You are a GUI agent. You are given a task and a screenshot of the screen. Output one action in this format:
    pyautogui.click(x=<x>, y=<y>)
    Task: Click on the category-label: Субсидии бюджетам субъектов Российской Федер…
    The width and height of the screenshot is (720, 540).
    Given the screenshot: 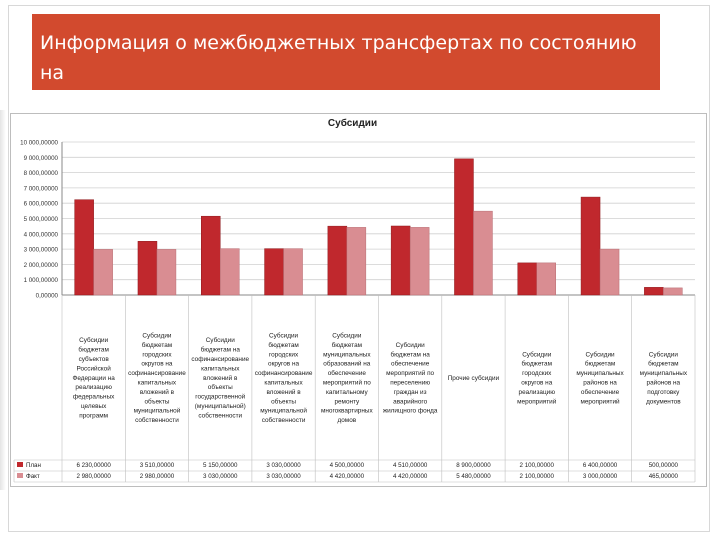 What is the action you would take?
    pyautogui.click(x=93, y=377)
    